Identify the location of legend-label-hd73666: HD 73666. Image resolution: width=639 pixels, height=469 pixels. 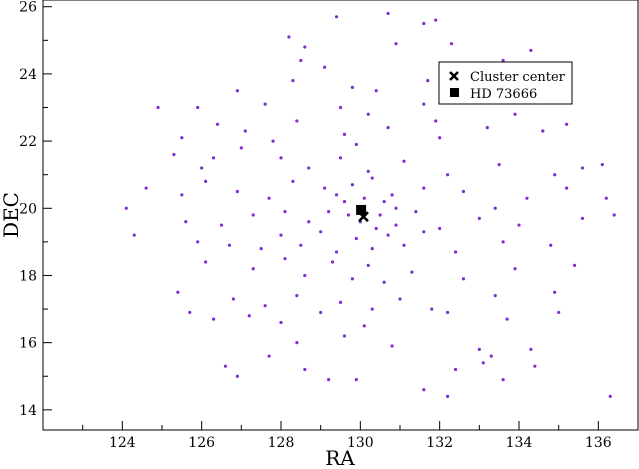
(503, 94).